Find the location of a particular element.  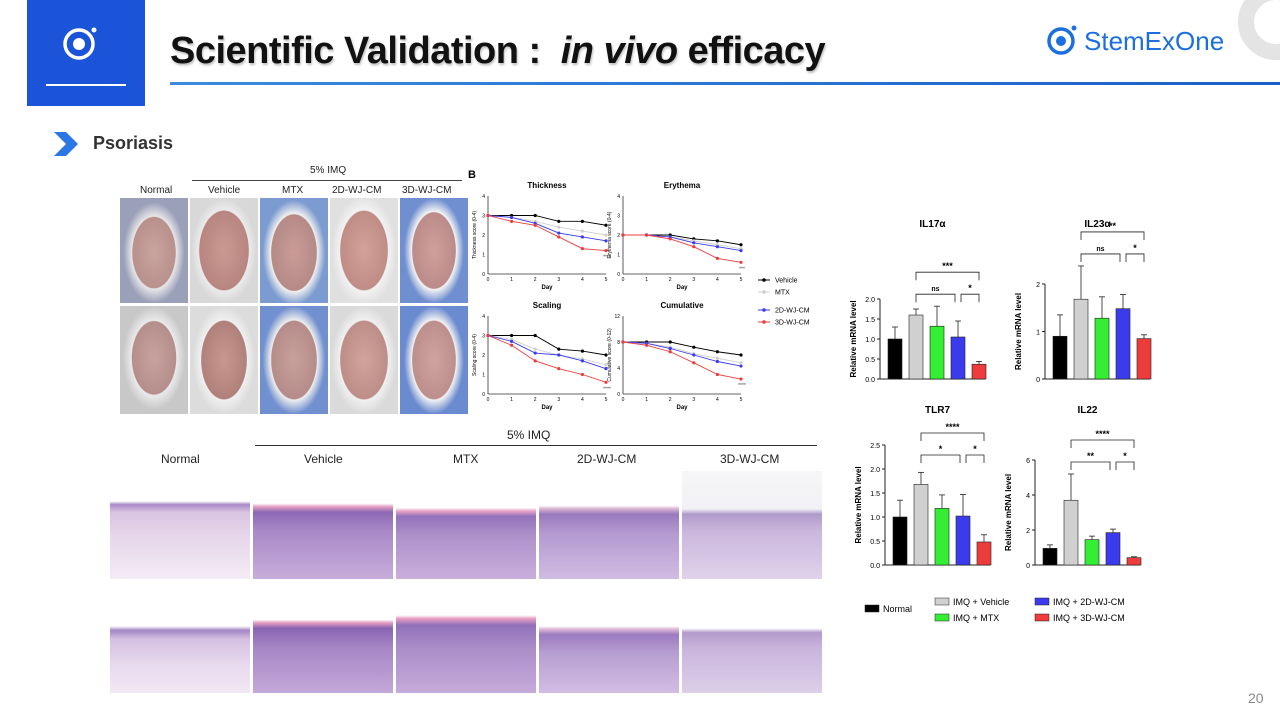

section-label: Psoriasis is located at coordinates (133, 143).